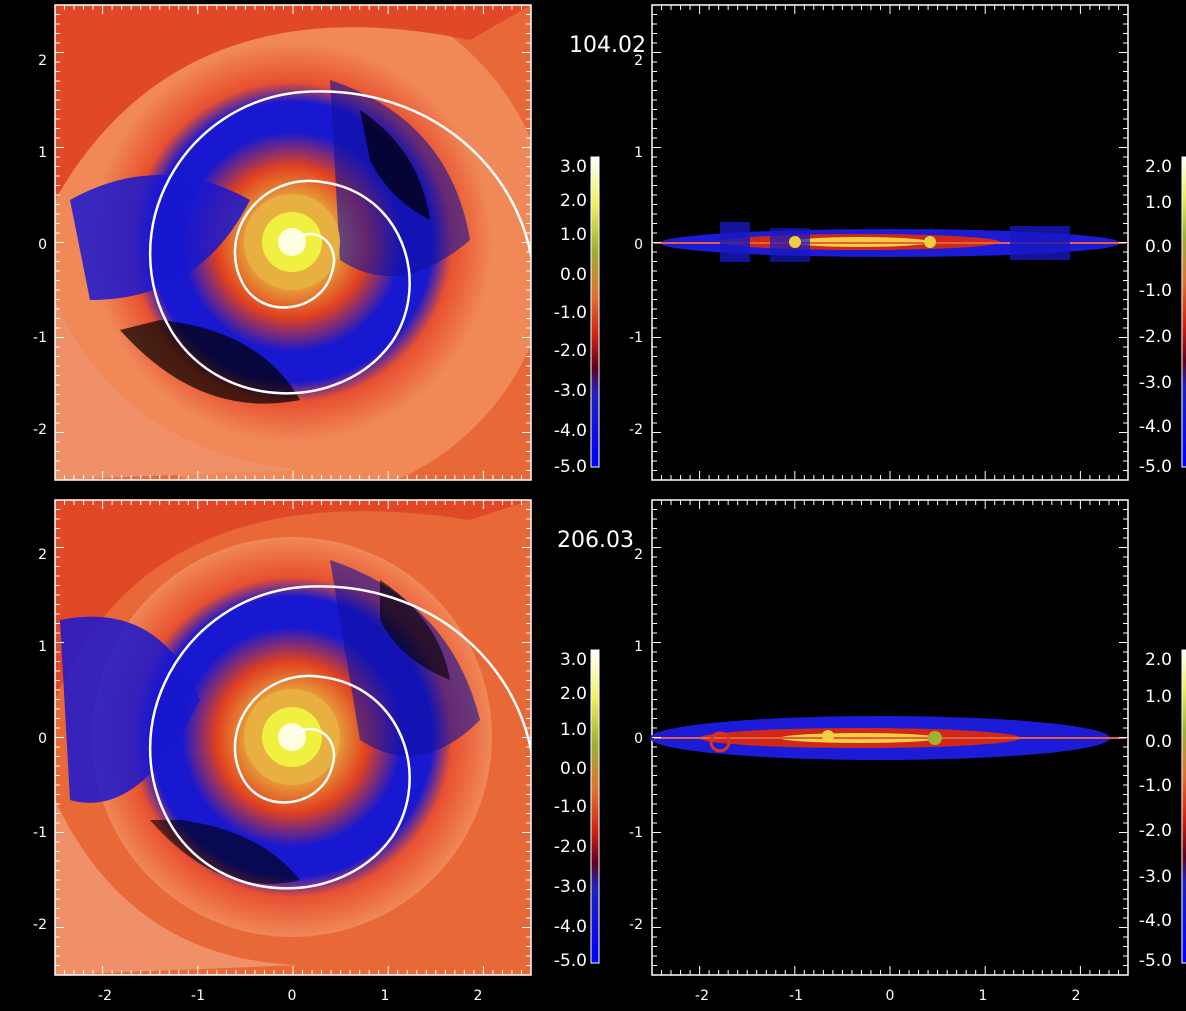 The width and height of the screenshot is (1186, 1011). Describe the element at coordinates (1183, 806) in the screenshot. I see `colorbar-bottom-right` at that location.